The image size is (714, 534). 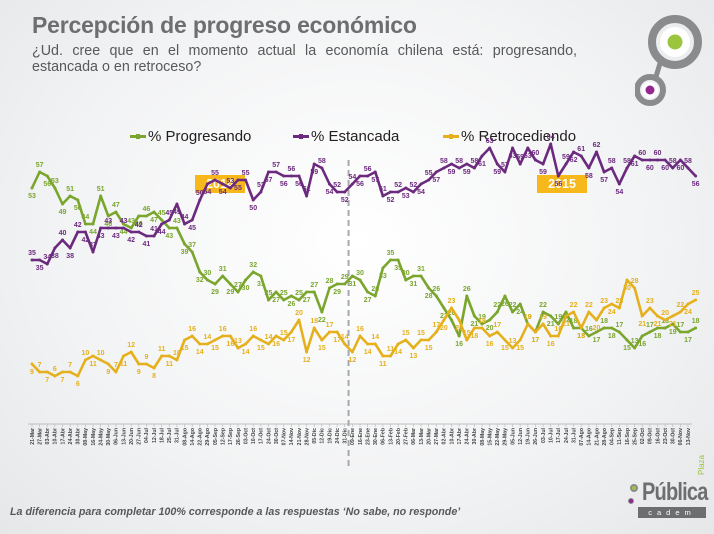 I want to click on data-label: 23, so click(x=452, y=301).